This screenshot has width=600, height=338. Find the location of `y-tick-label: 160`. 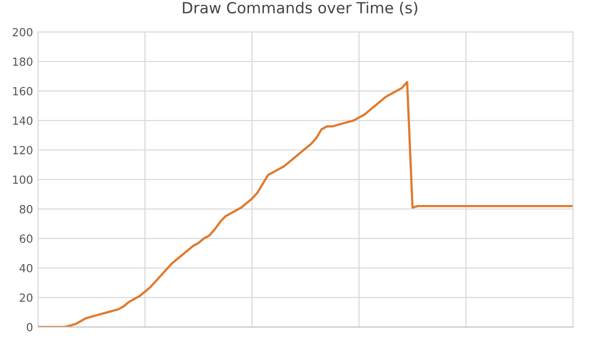

y-tick-label: 160 is located at coordinates (22, 91).